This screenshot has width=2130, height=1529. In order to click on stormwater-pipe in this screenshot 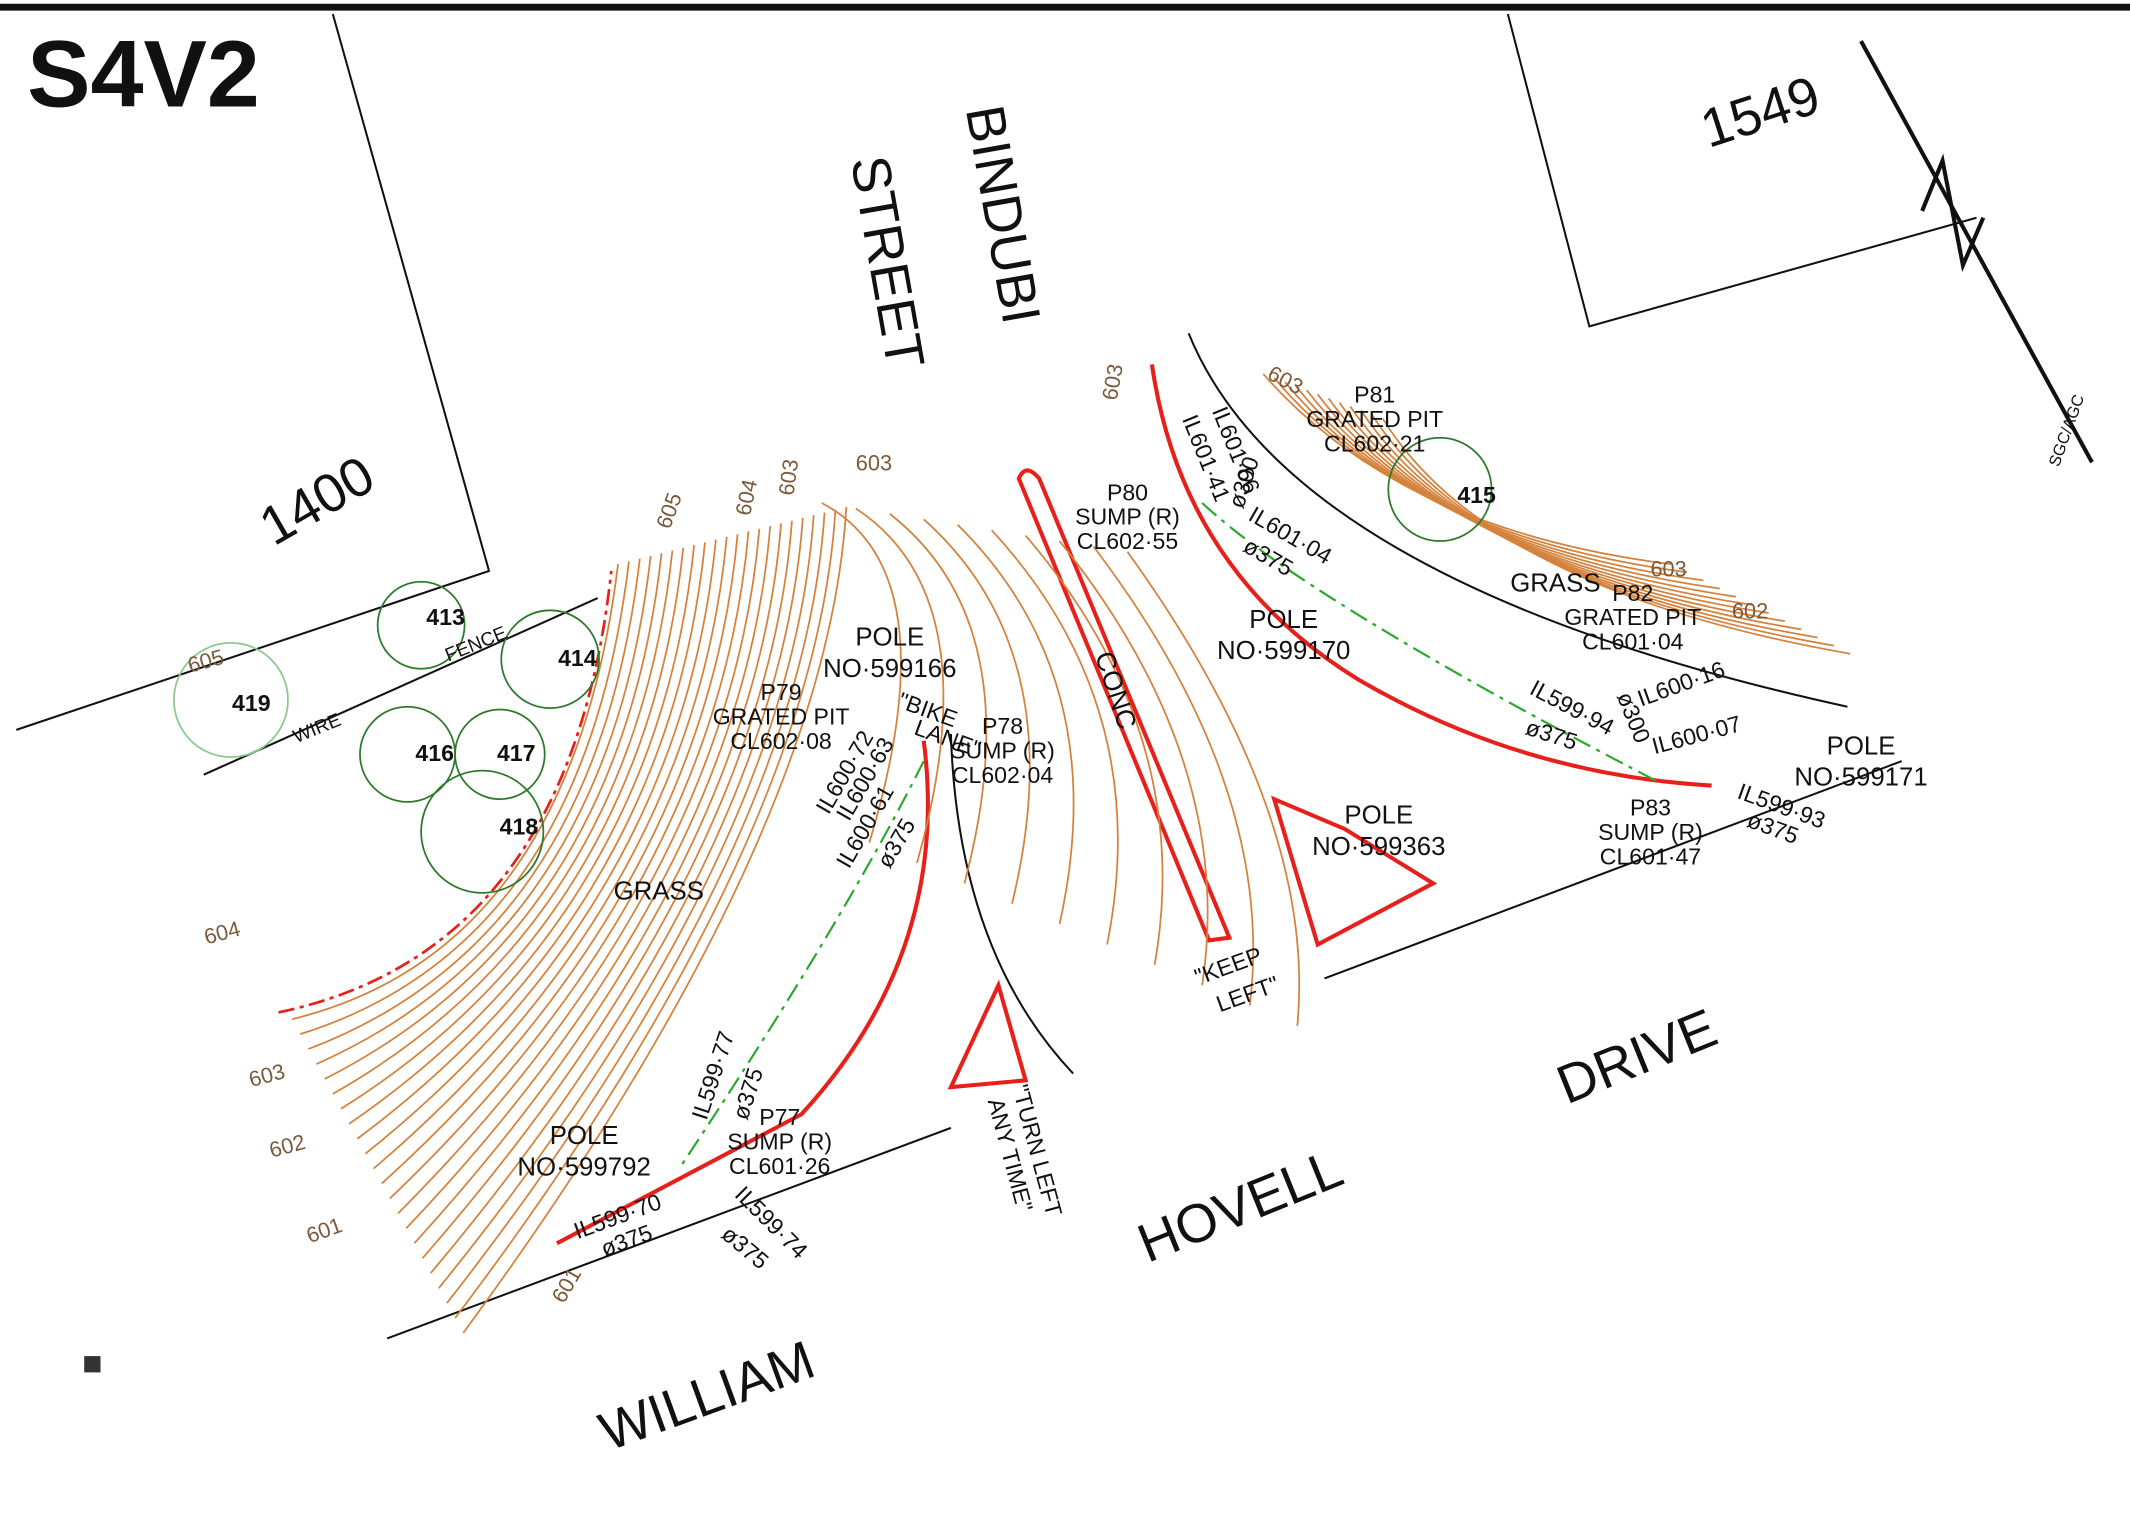, I will do `click(1429, 642)`.